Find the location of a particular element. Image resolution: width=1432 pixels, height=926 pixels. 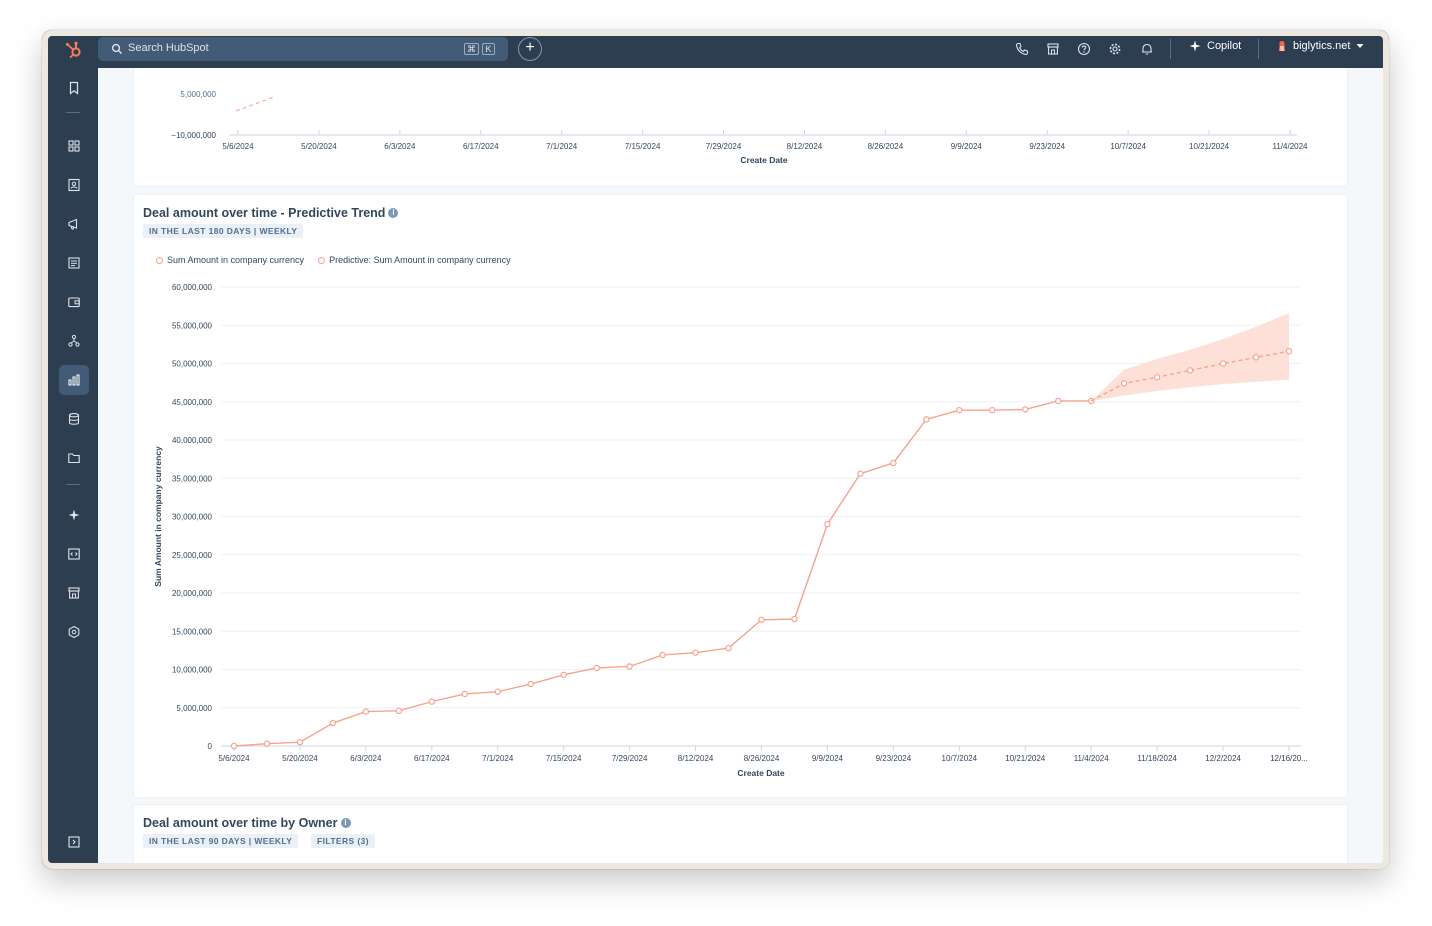

y-tick-label: 25,000,000 is located at coordinates (192, 555).